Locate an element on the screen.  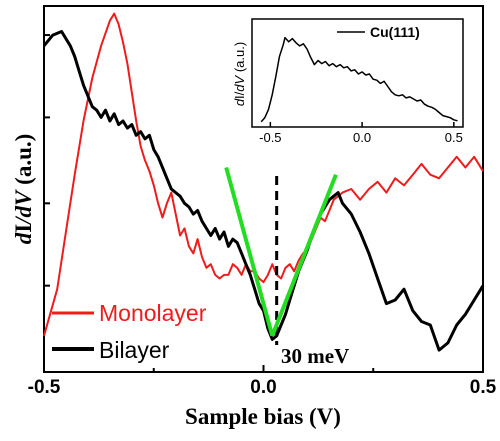
y-title-part: V is located at coordinates (23, 197).